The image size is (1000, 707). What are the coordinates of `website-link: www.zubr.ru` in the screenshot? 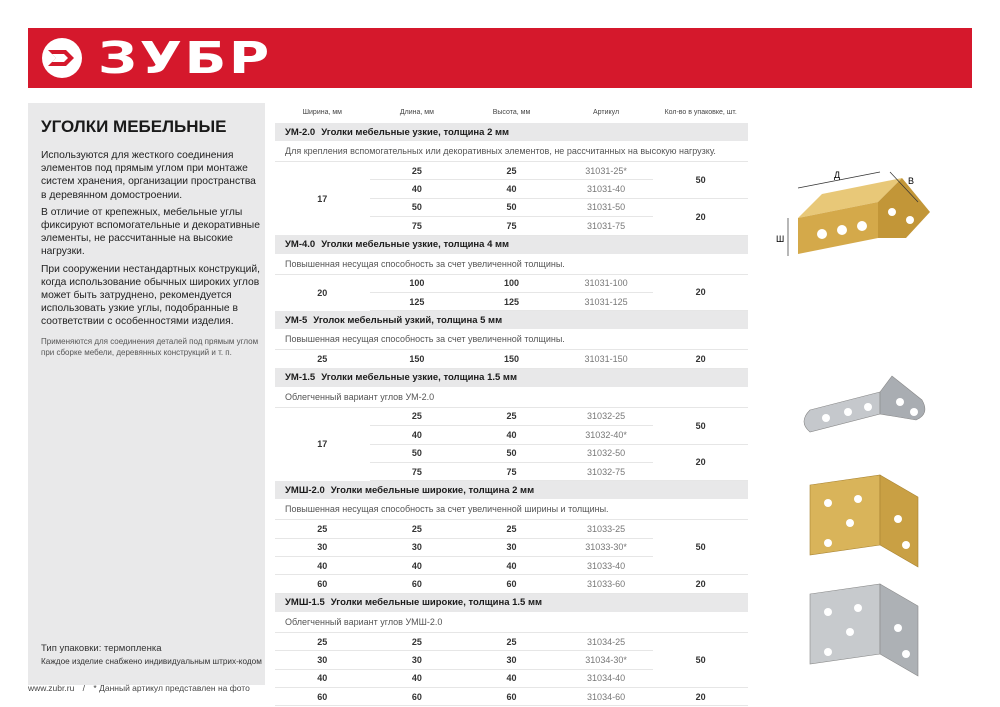 It's located at (51, 688).